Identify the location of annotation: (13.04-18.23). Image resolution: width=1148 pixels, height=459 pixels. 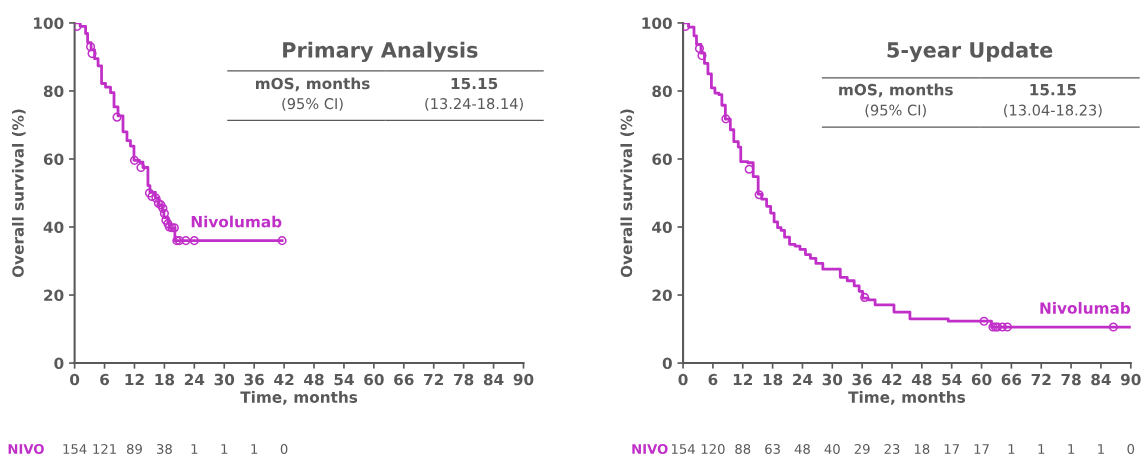
(1053, 111).